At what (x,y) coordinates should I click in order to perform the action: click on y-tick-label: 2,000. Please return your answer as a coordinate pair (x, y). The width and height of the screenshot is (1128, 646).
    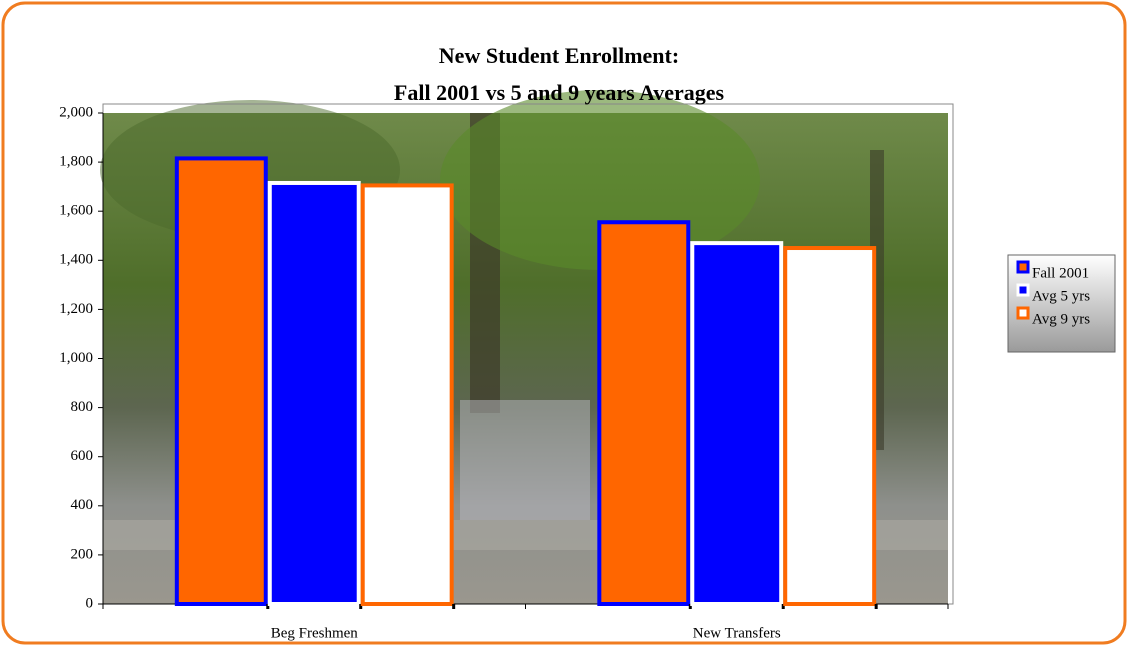
    Looking at the image, I should click on (76, 112).